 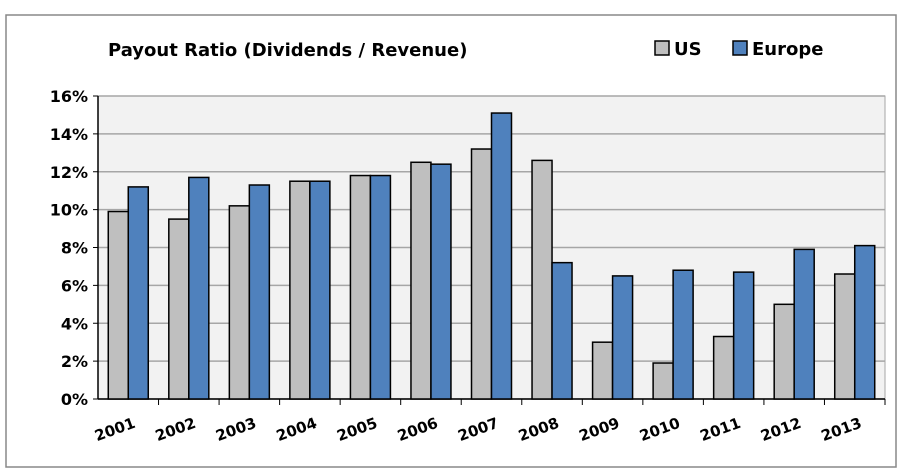 What do you see at coordinates (74, 248) in the screenshot?
I see `y-tick-label: 8%` at bounding box center [74, 248].